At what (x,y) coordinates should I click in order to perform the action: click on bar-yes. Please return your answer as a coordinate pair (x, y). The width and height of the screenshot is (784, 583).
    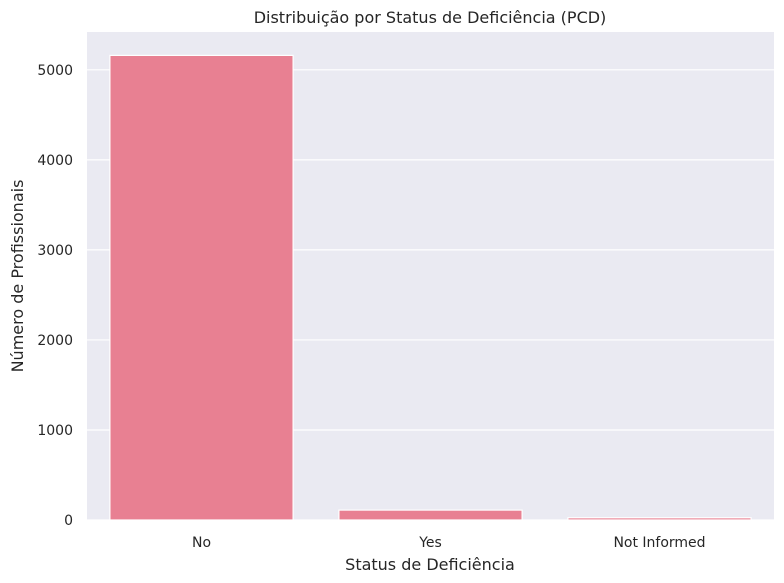
    Looking at the image, I should click on (430, 515).